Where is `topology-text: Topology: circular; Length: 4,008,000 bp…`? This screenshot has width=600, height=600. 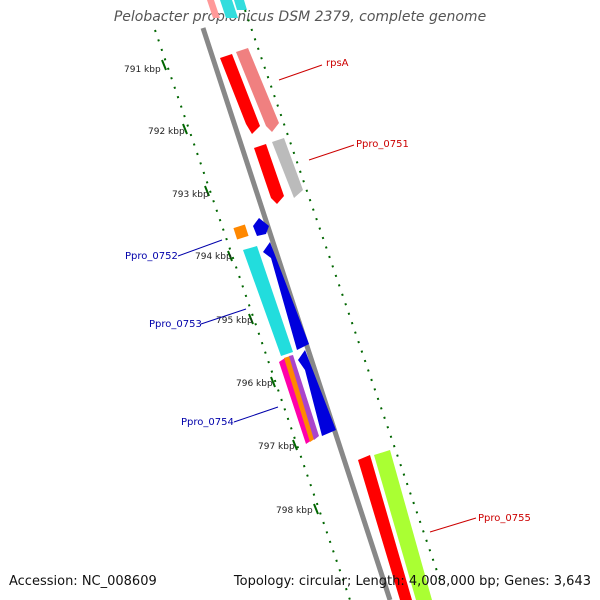 topology-text: Topology: circular; Length: 4,008,000 bp… is located at coordinates (412, 581).